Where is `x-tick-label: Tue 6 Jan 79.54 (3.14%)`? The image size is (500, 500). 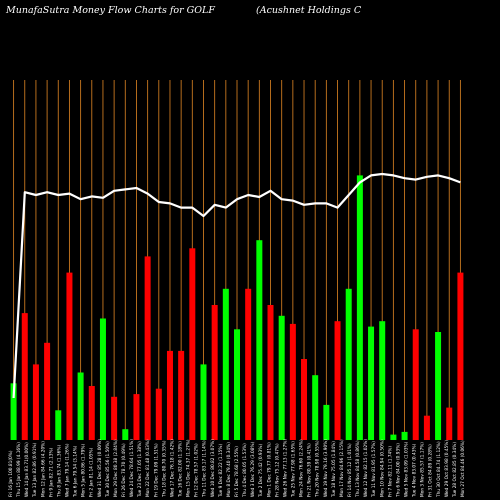
x-tick-label: Tue 6 Jan 79.54 (3.14%) is located at coordinates (76, 471).